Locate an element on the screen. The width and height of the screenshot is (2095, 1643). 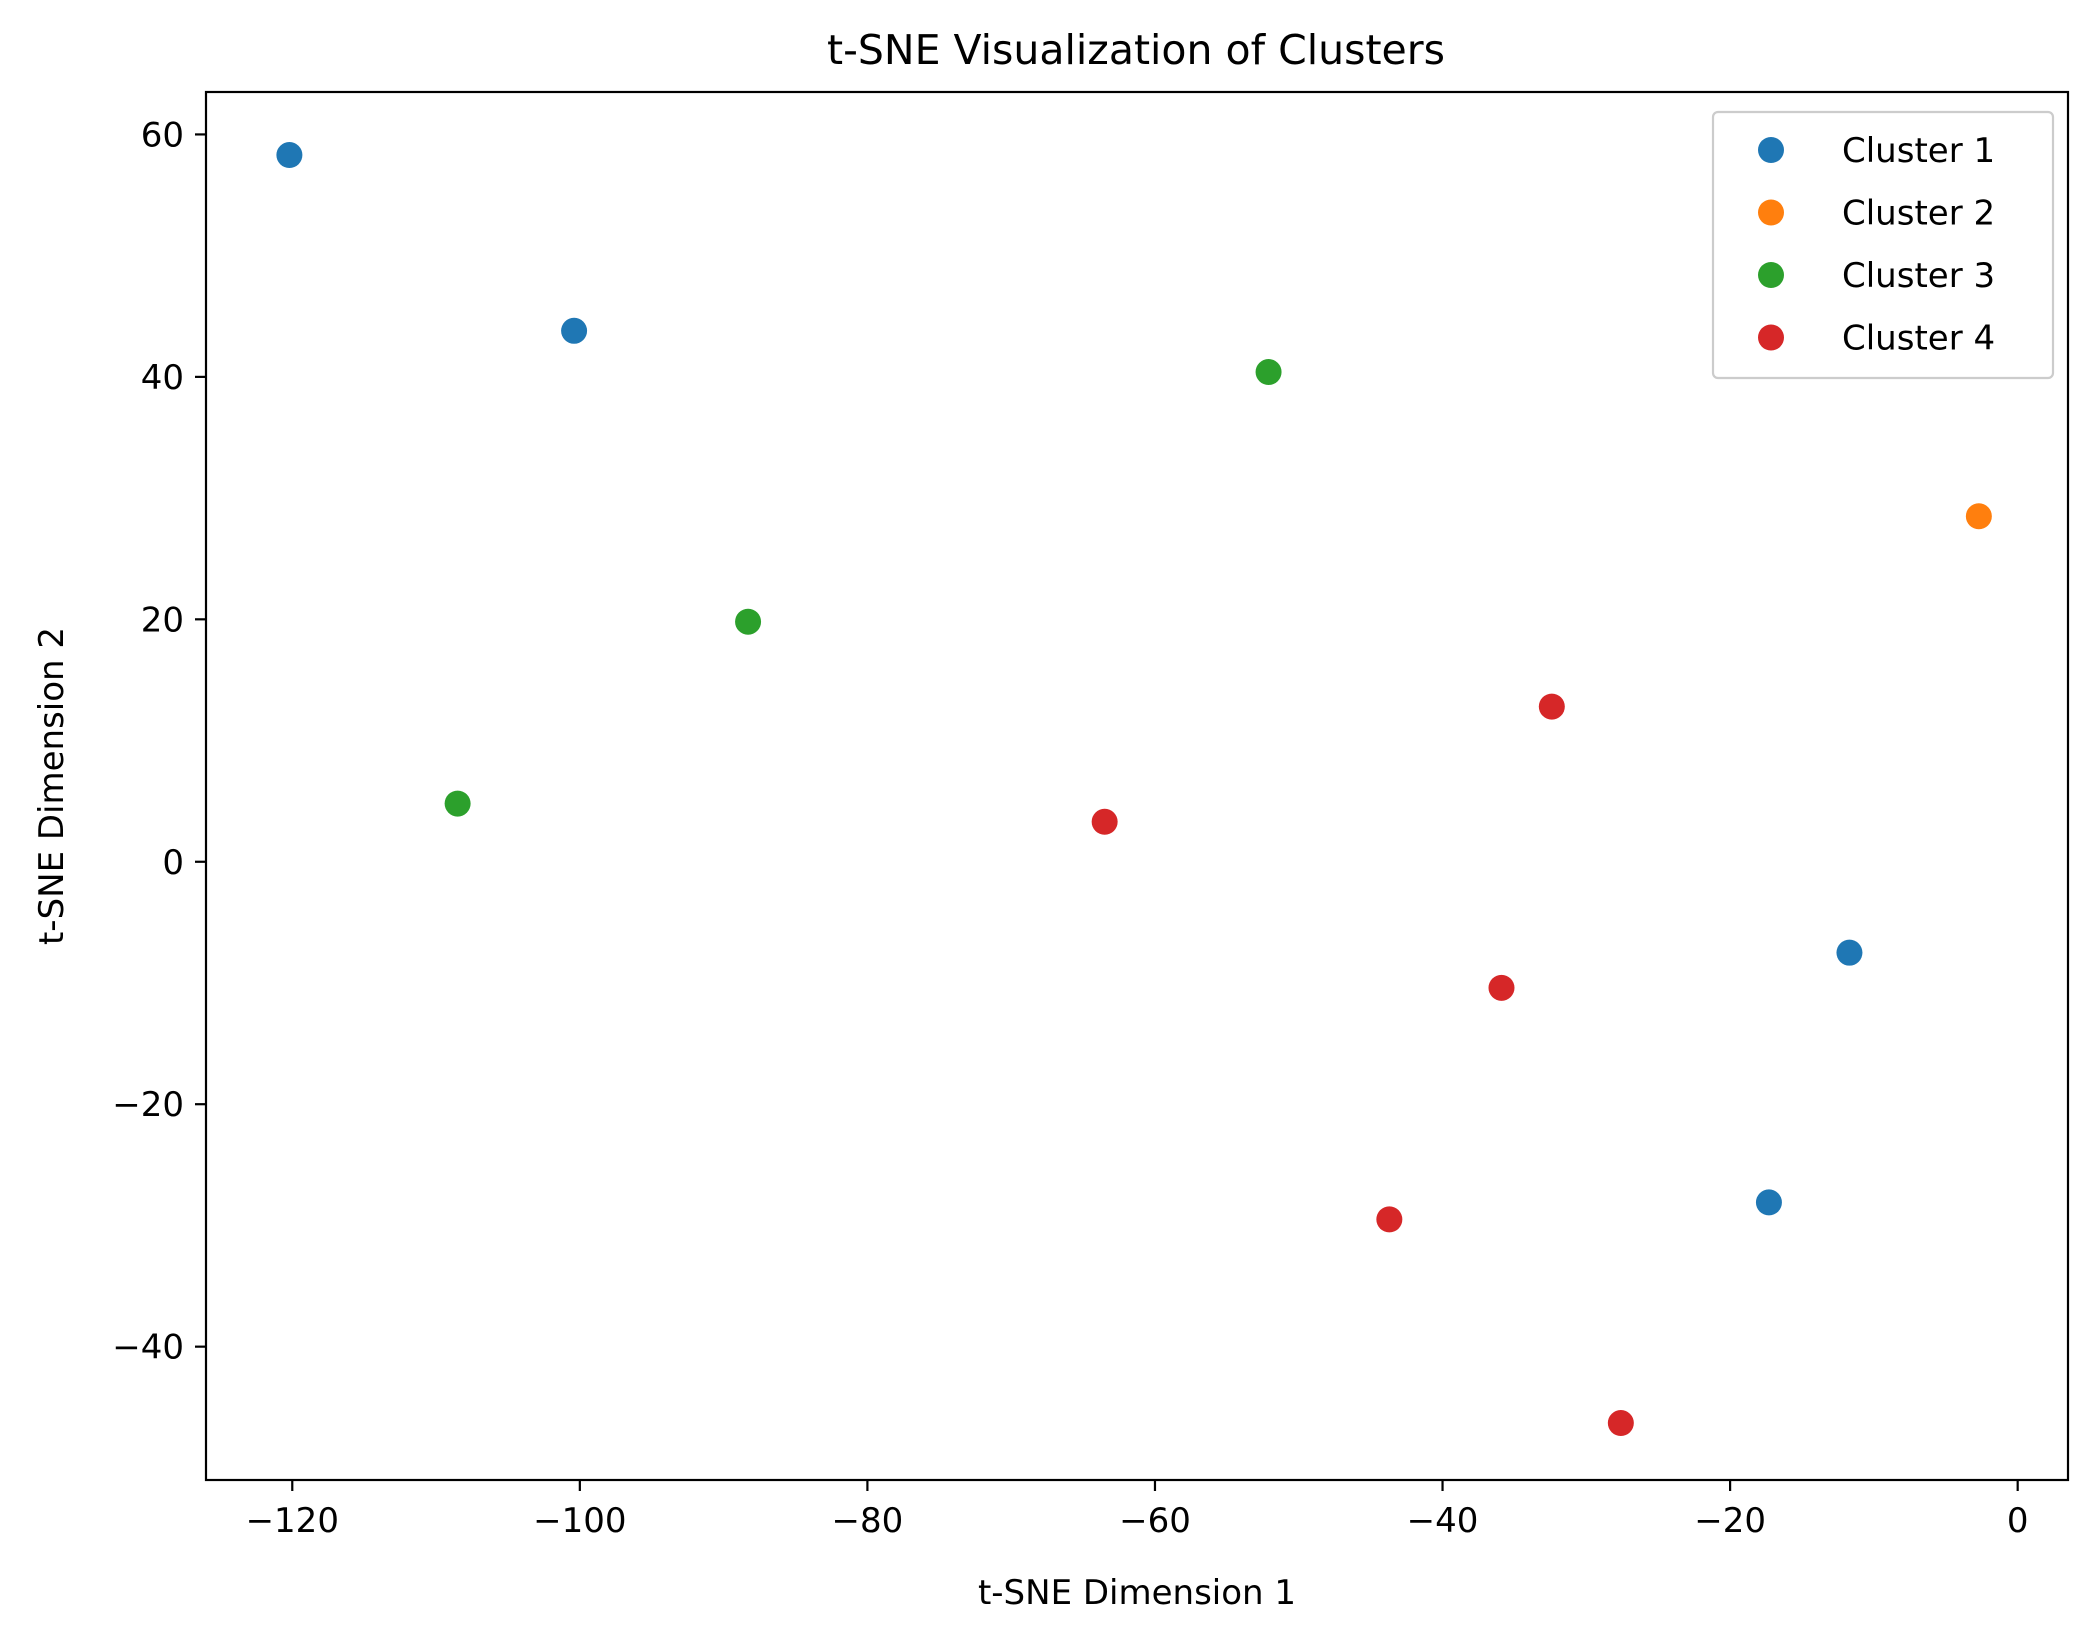
y-tick-label: 40 is located at coordinates (162, 378).